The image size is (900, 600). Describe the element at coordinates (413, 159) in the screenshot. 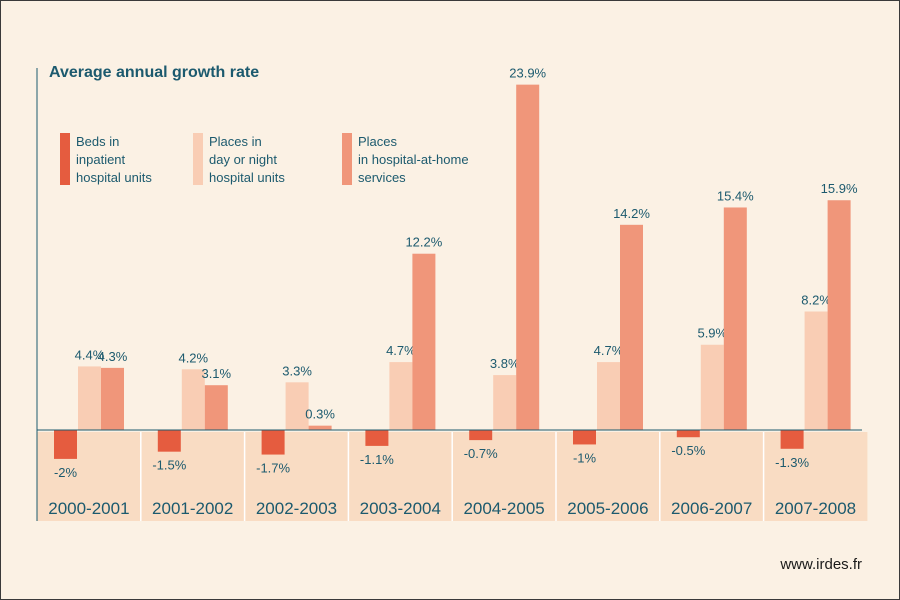

I see `legend-label: in hospital-at-home` at that location.